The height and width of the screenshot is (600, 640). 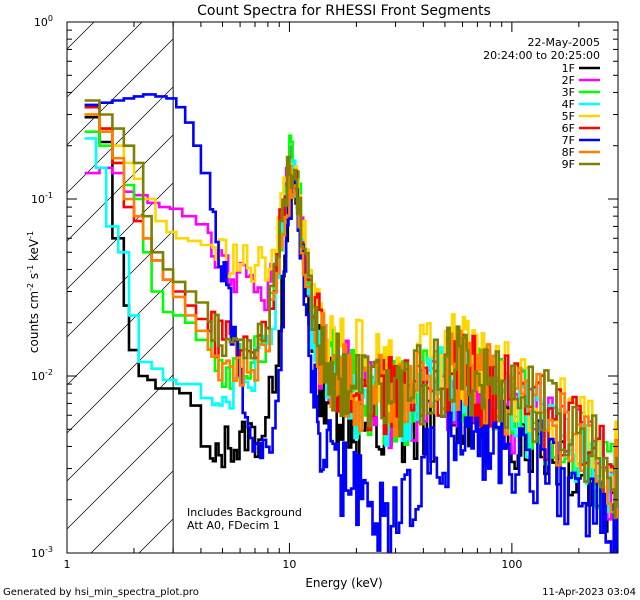 What do you see at coordinates (568, 152) in the screenshot?
I see `legend-label-8f: 8F` at bounding box center [568, 152].